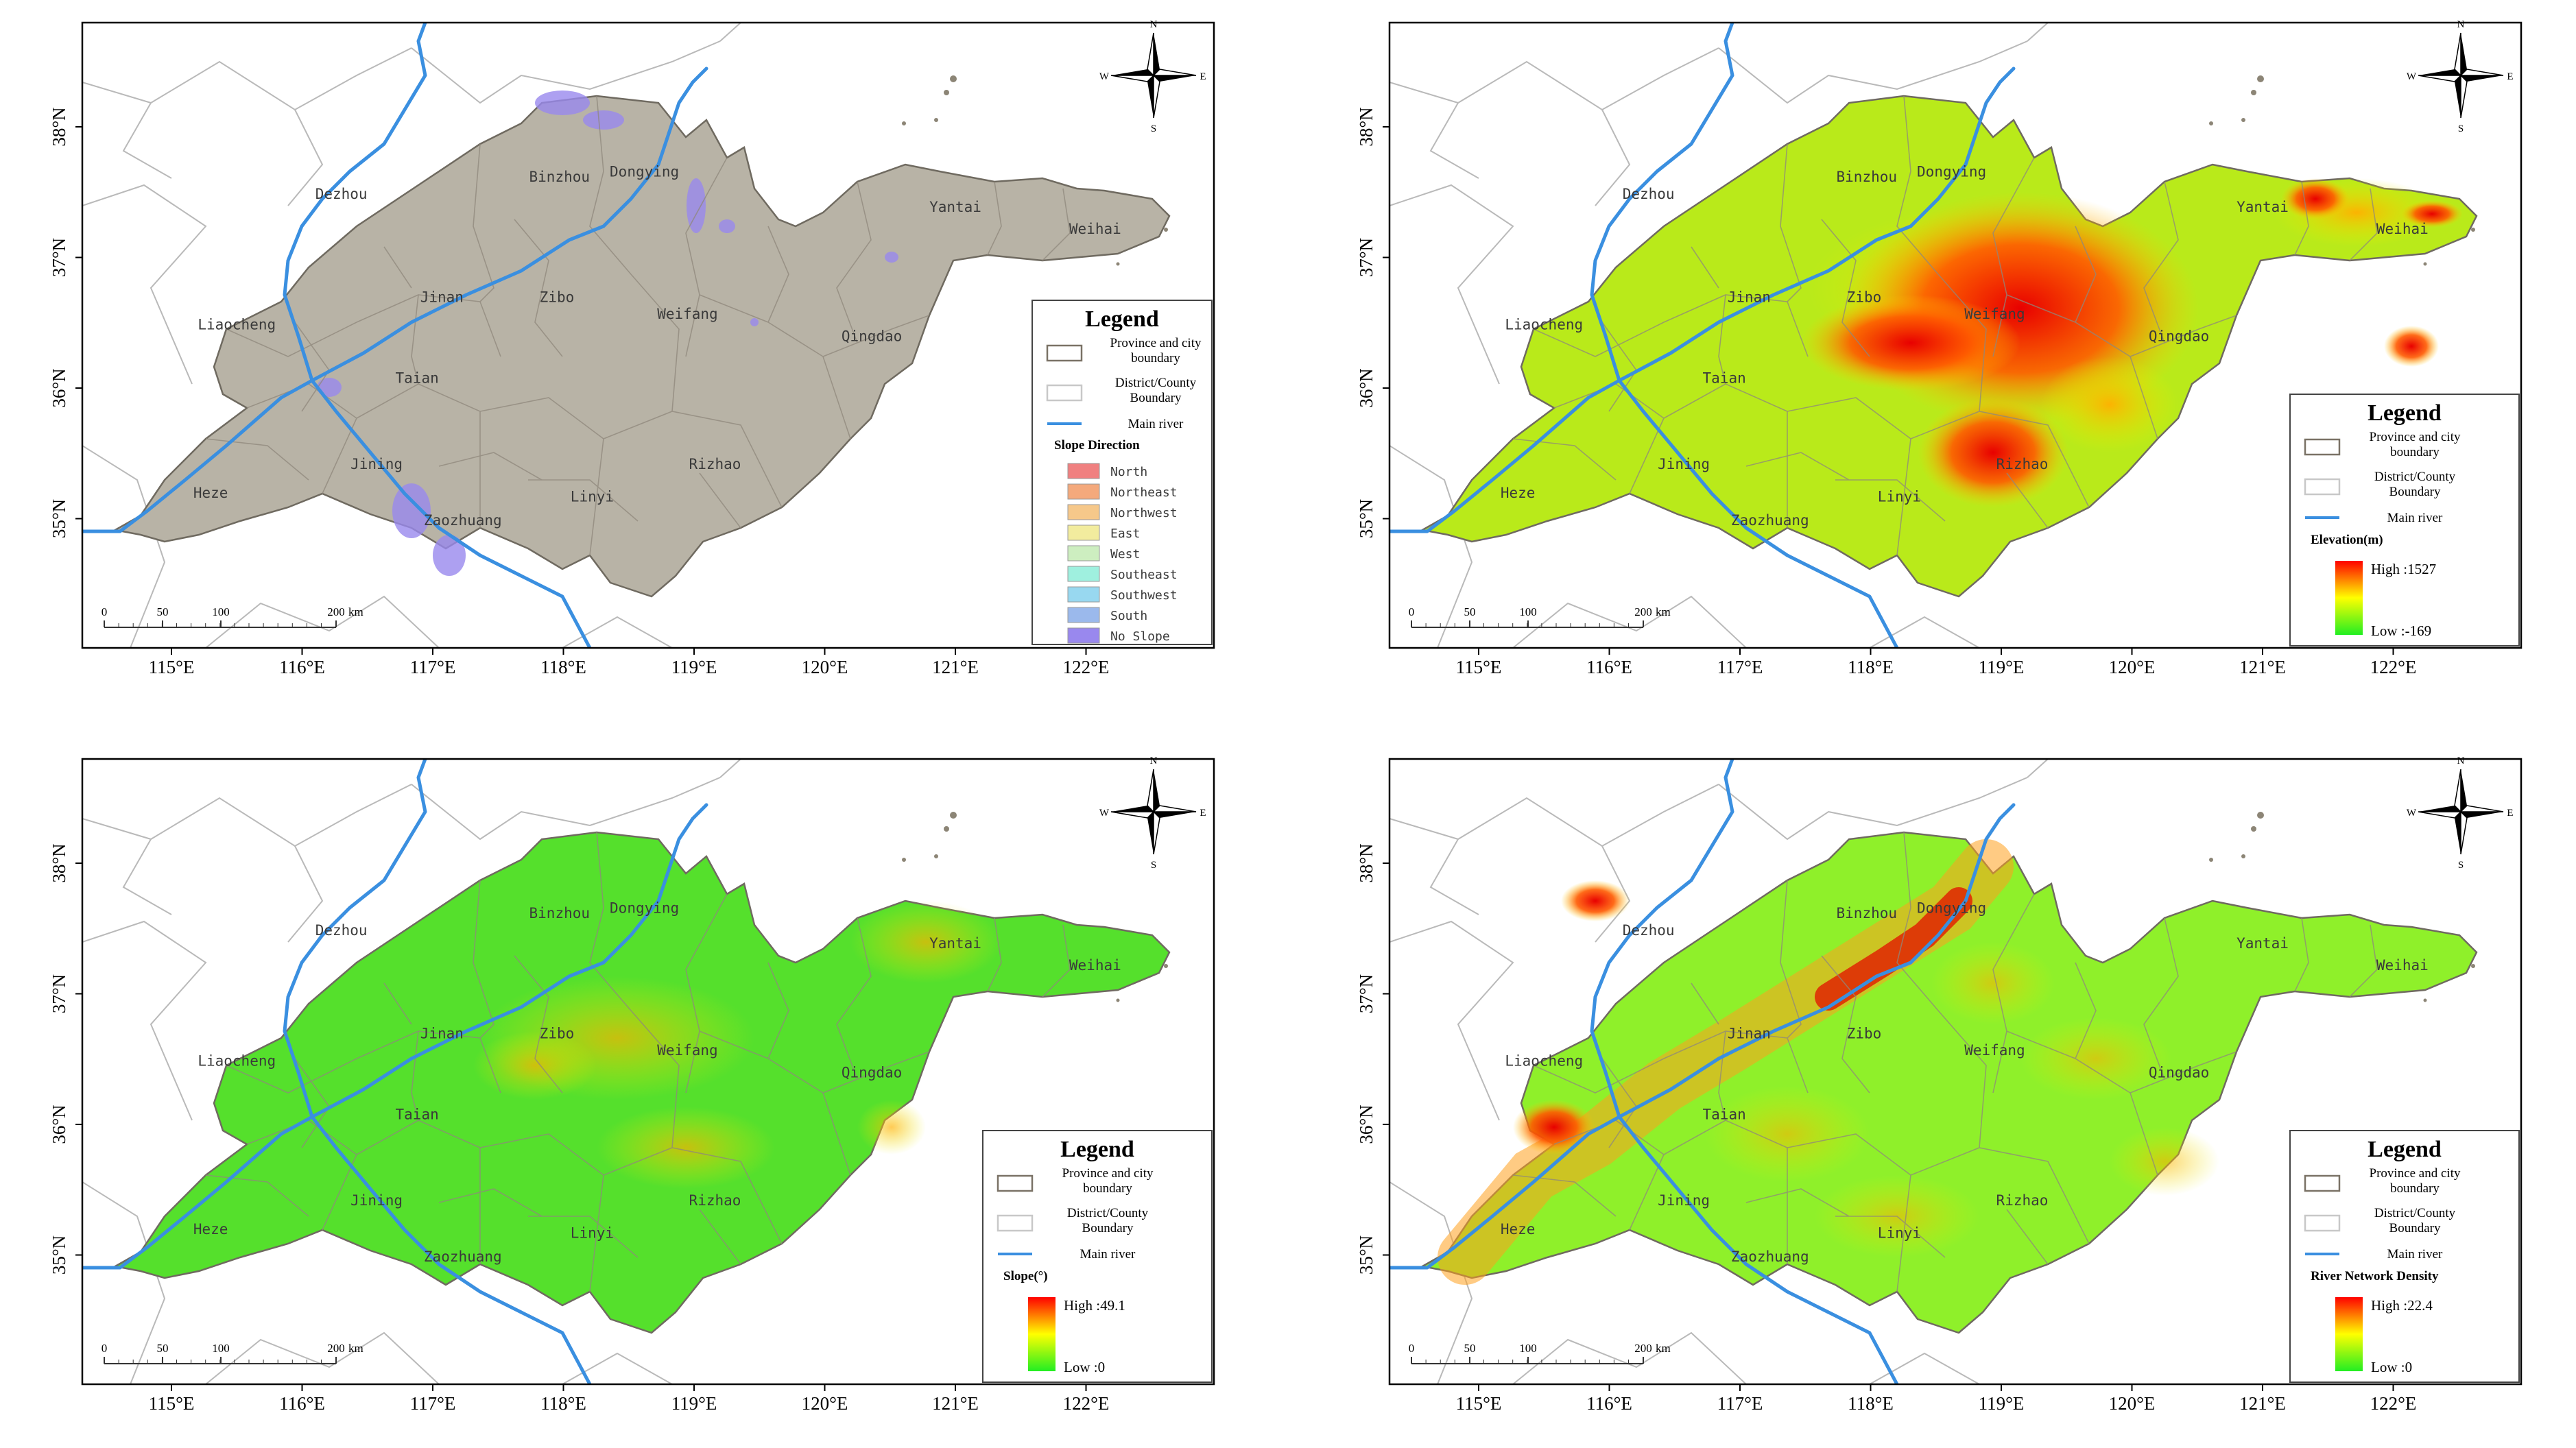 This screenshot has height=1448, width=2576. Describe the element at coordinates (411, 335) in the screenshot. I see `neighbor-boundaries` at that location.